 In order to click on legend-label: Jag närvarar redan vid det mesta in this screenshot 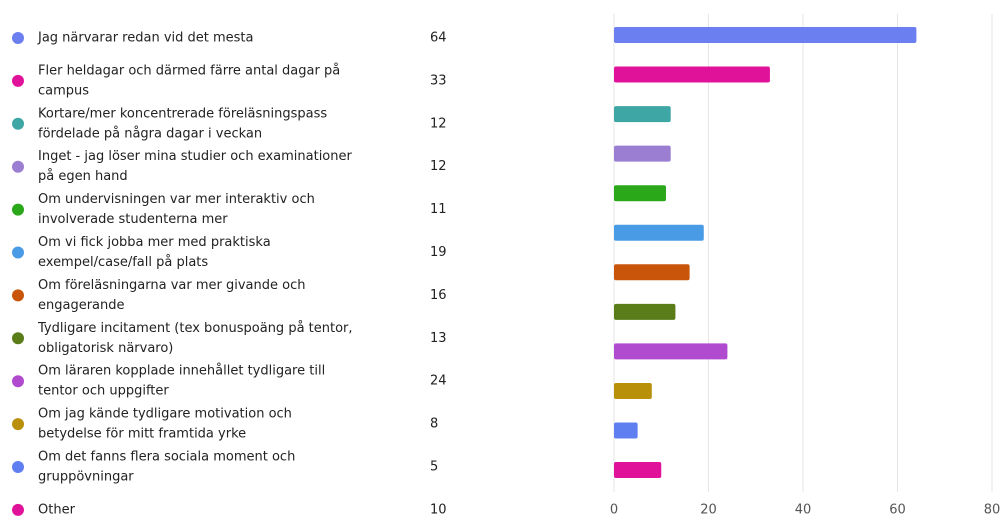, I will do `click(145, 38)`.